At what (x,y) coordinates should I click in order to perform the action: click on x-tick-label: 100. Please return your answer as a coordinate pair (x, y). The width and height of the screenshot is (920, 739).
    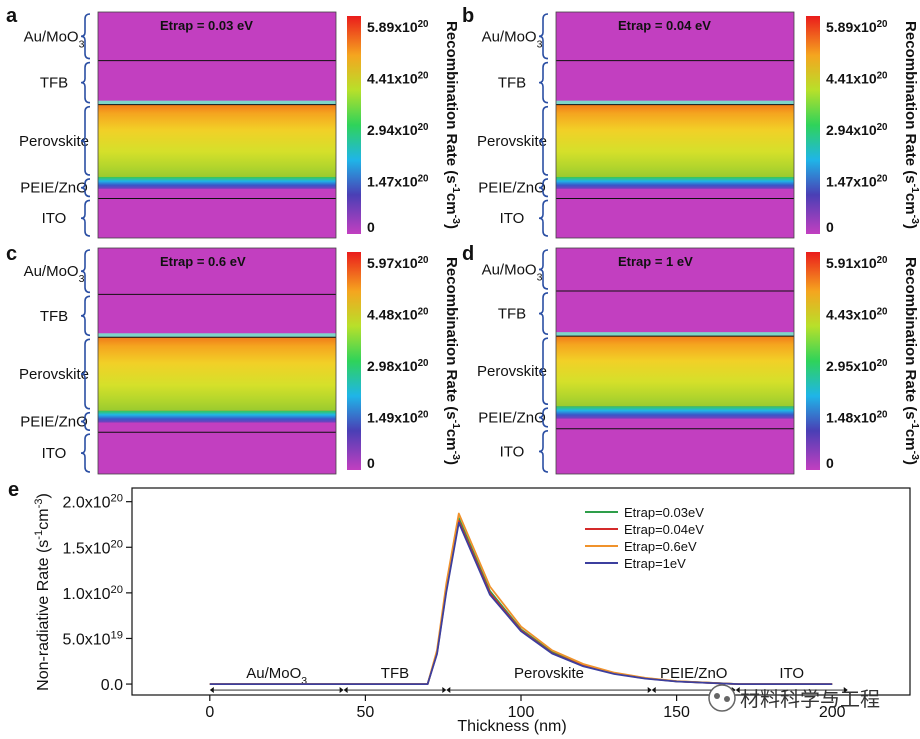
    Looking at the image, I should click on (521, 712).